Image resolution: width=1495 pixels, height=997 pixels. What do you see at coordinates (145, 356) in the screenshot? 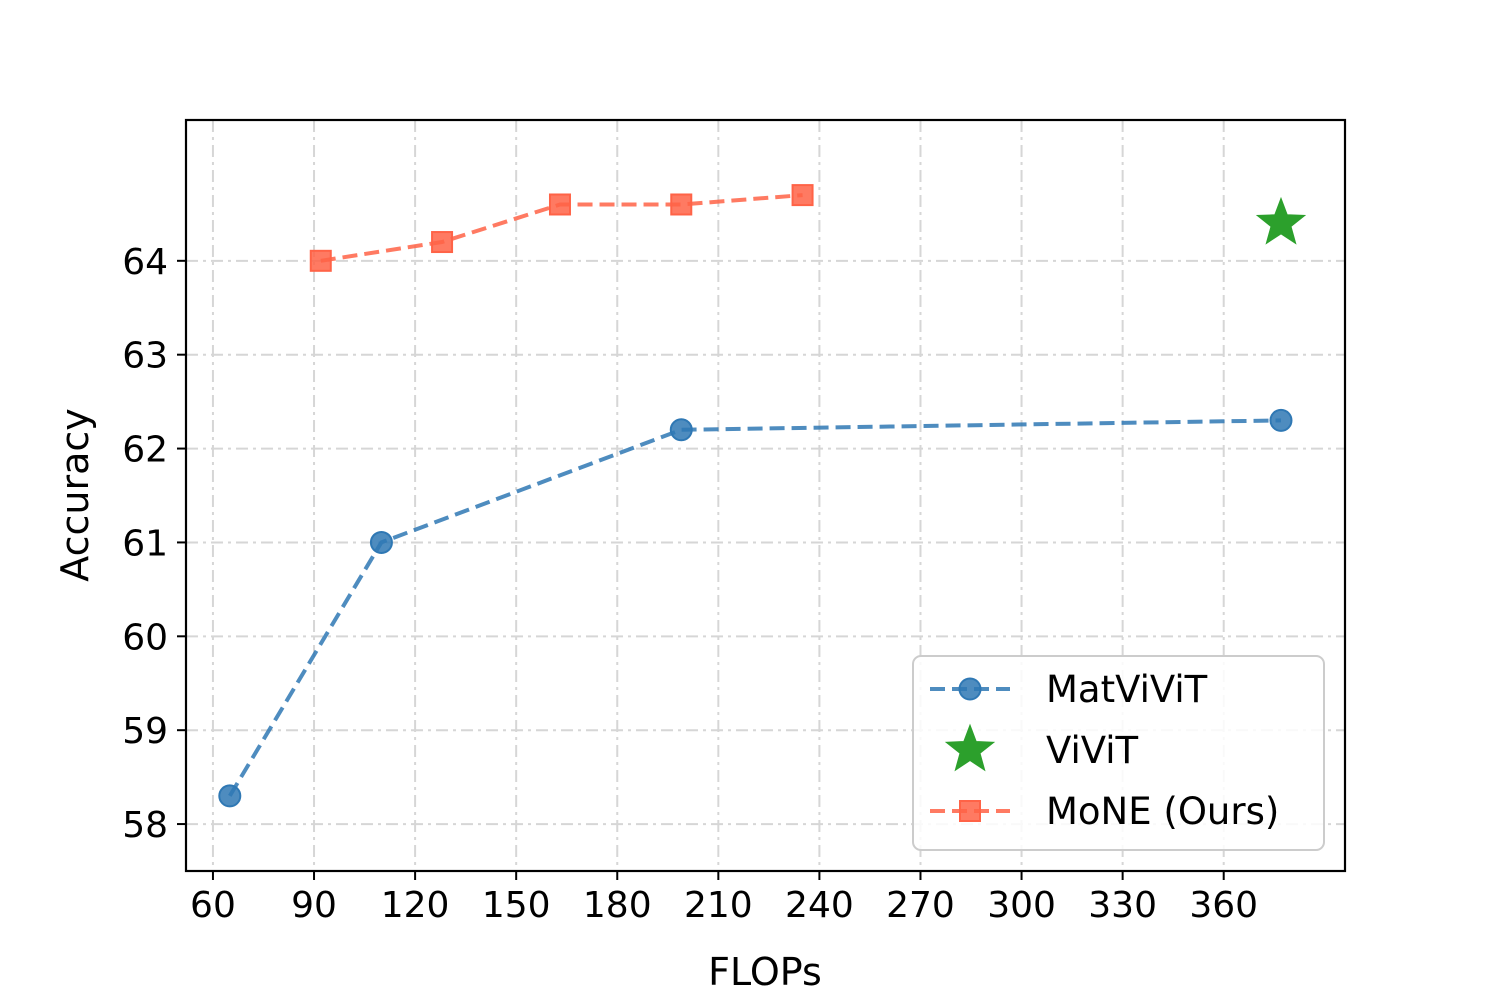
I see `y-tick-label: 63` at bounding box center [145, 356].